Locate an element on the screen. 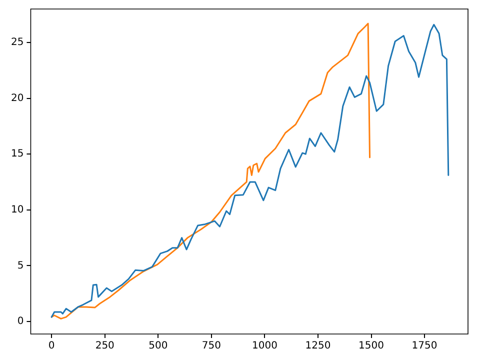 The height and width of the screenshot is (360, 480). x-tick-label: 1000 is located at coordinates (265, 346).